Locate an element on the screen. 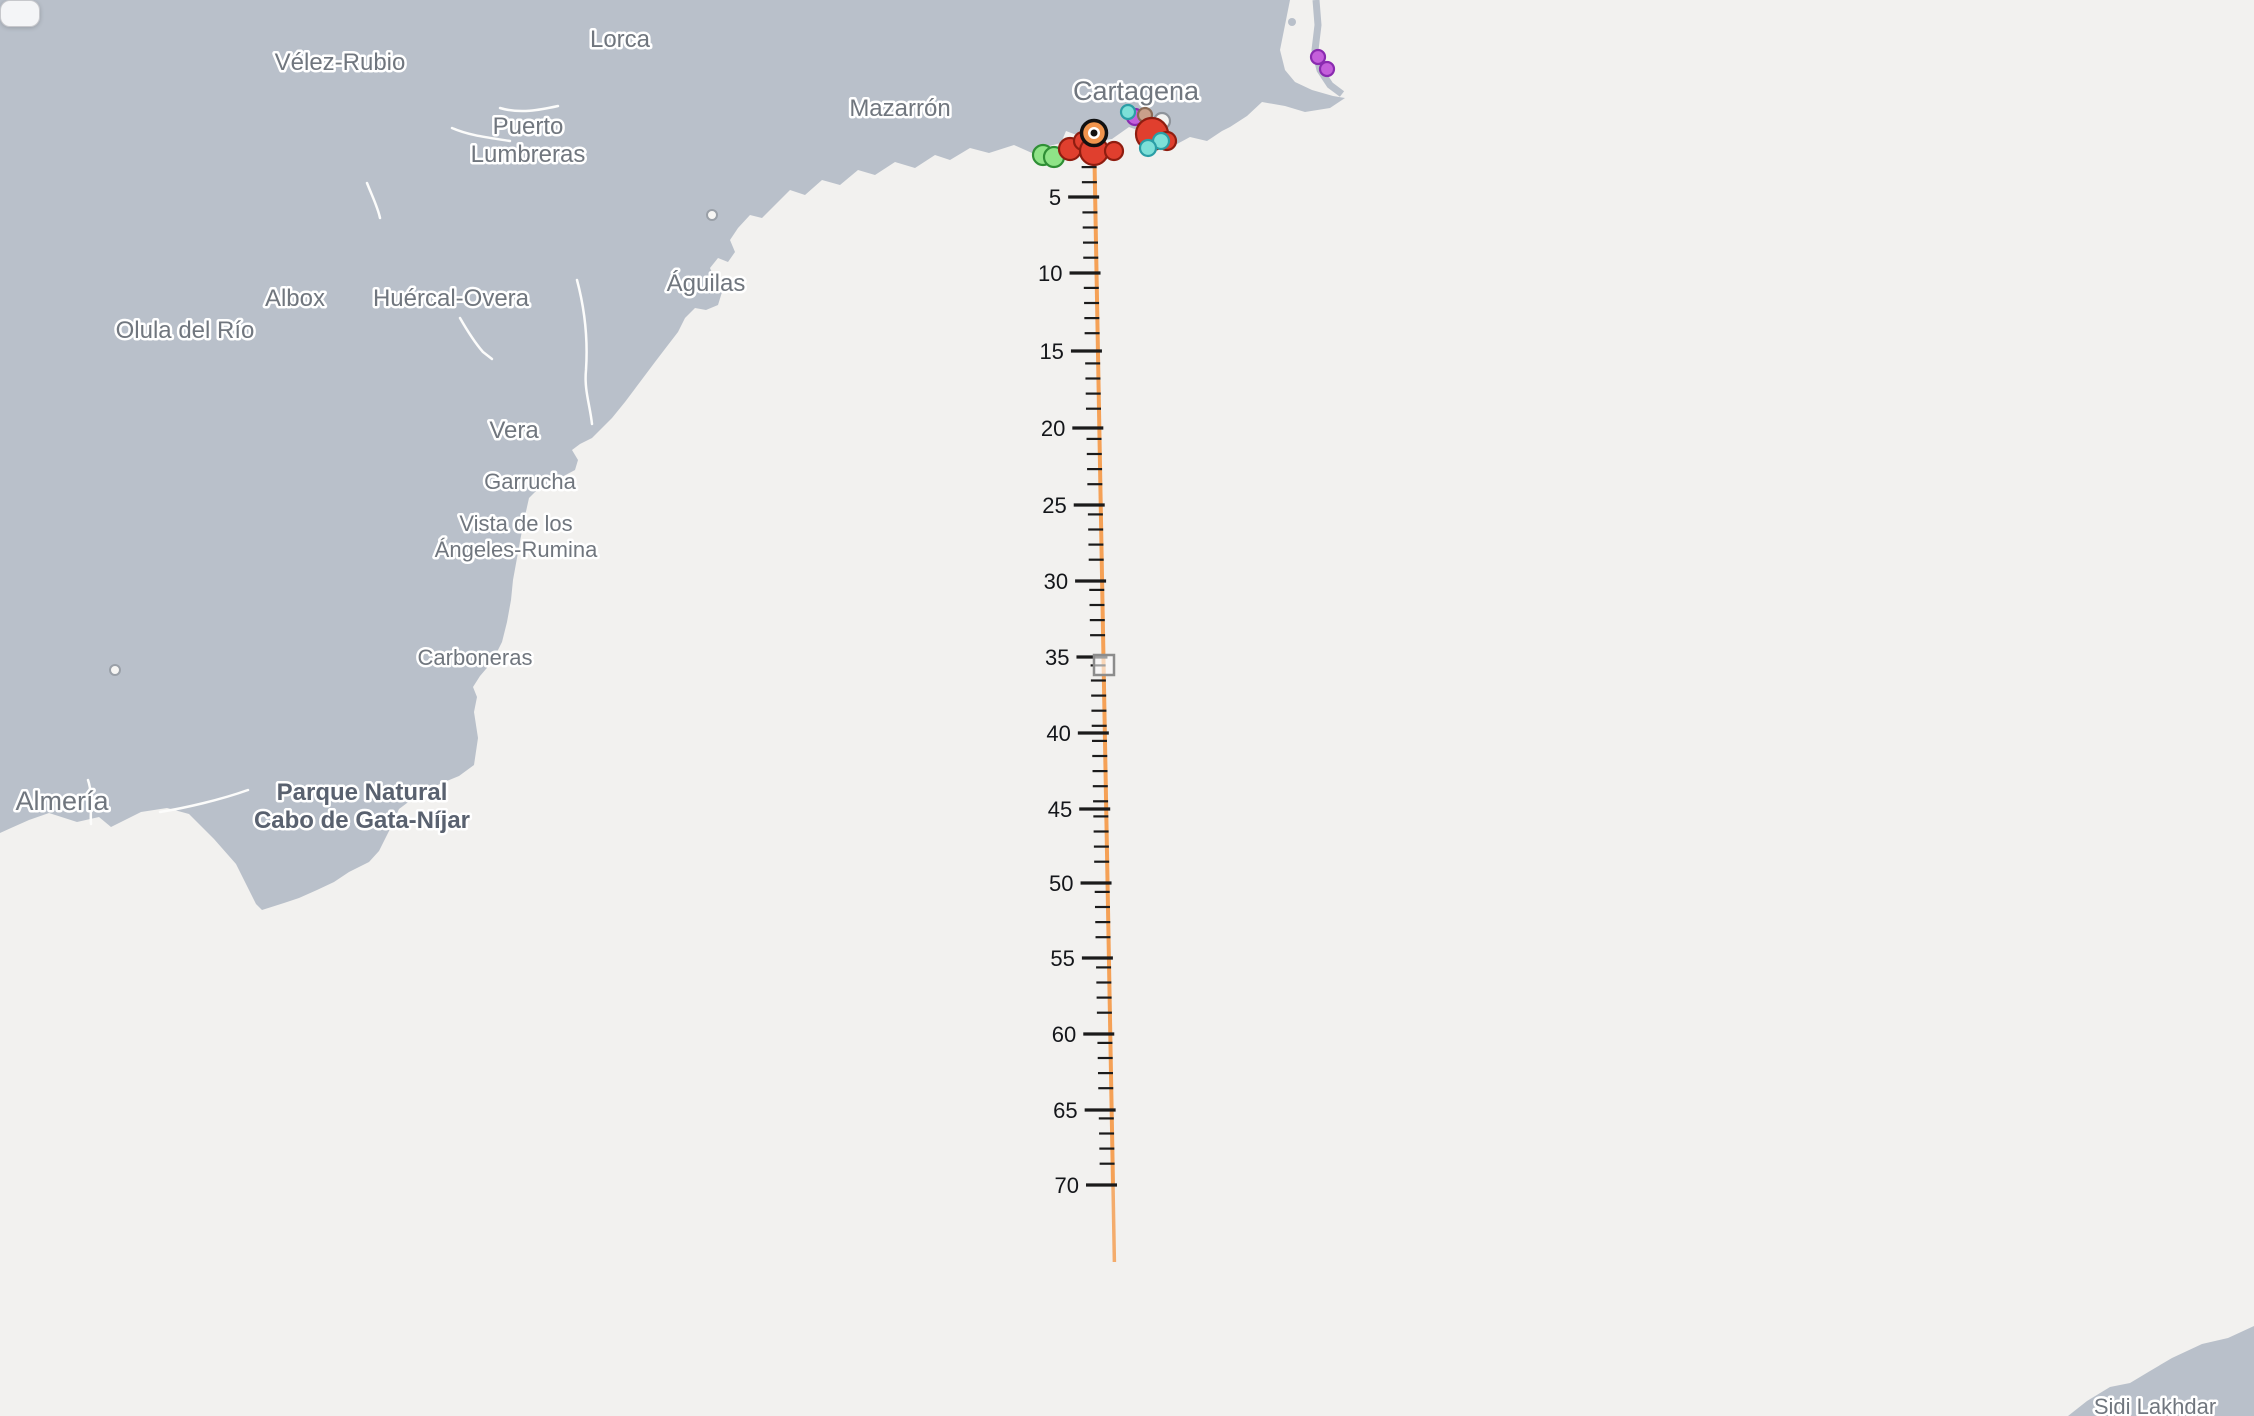 The width and height of the screenshot is (2254, 1416). position-markers-layer is located at coordinates (1094, 133).